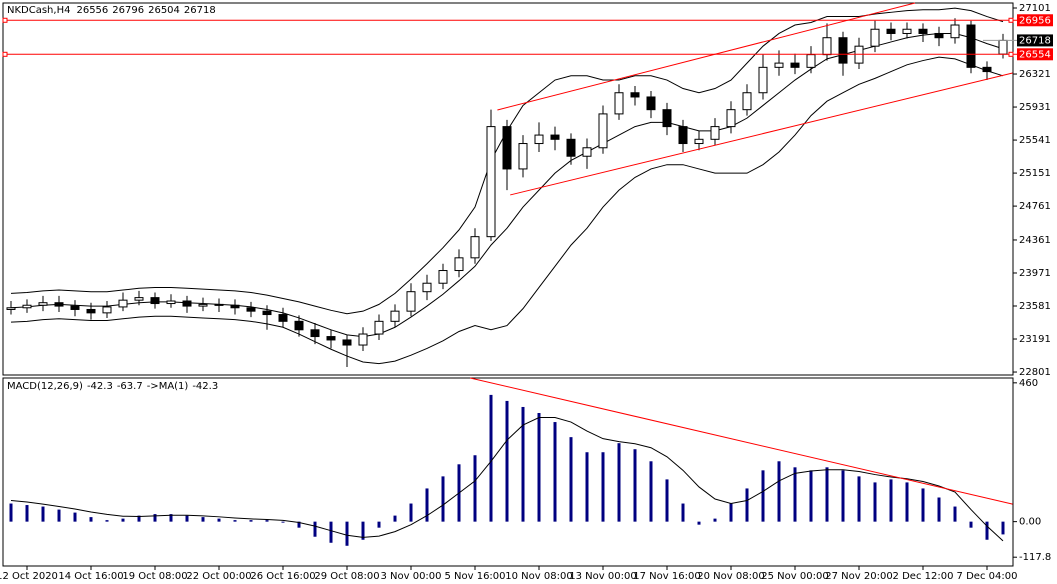 The image size is (1057, 584). Describe the element at coordinates (205, 386) in the screenshot. I see `ma-value: -42.3` at that location.